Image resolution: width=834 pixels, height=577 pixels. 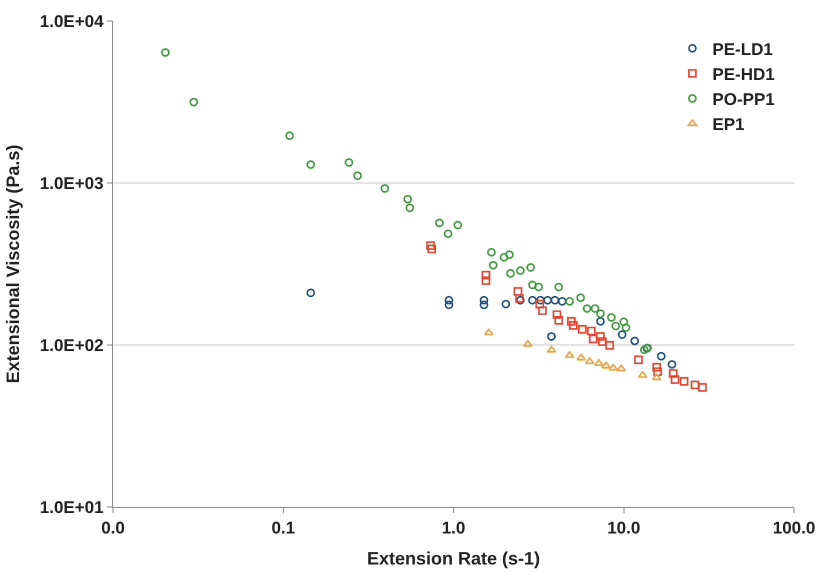 I want to click on legend-label: PO-PP1, so click(x=743, y=100).